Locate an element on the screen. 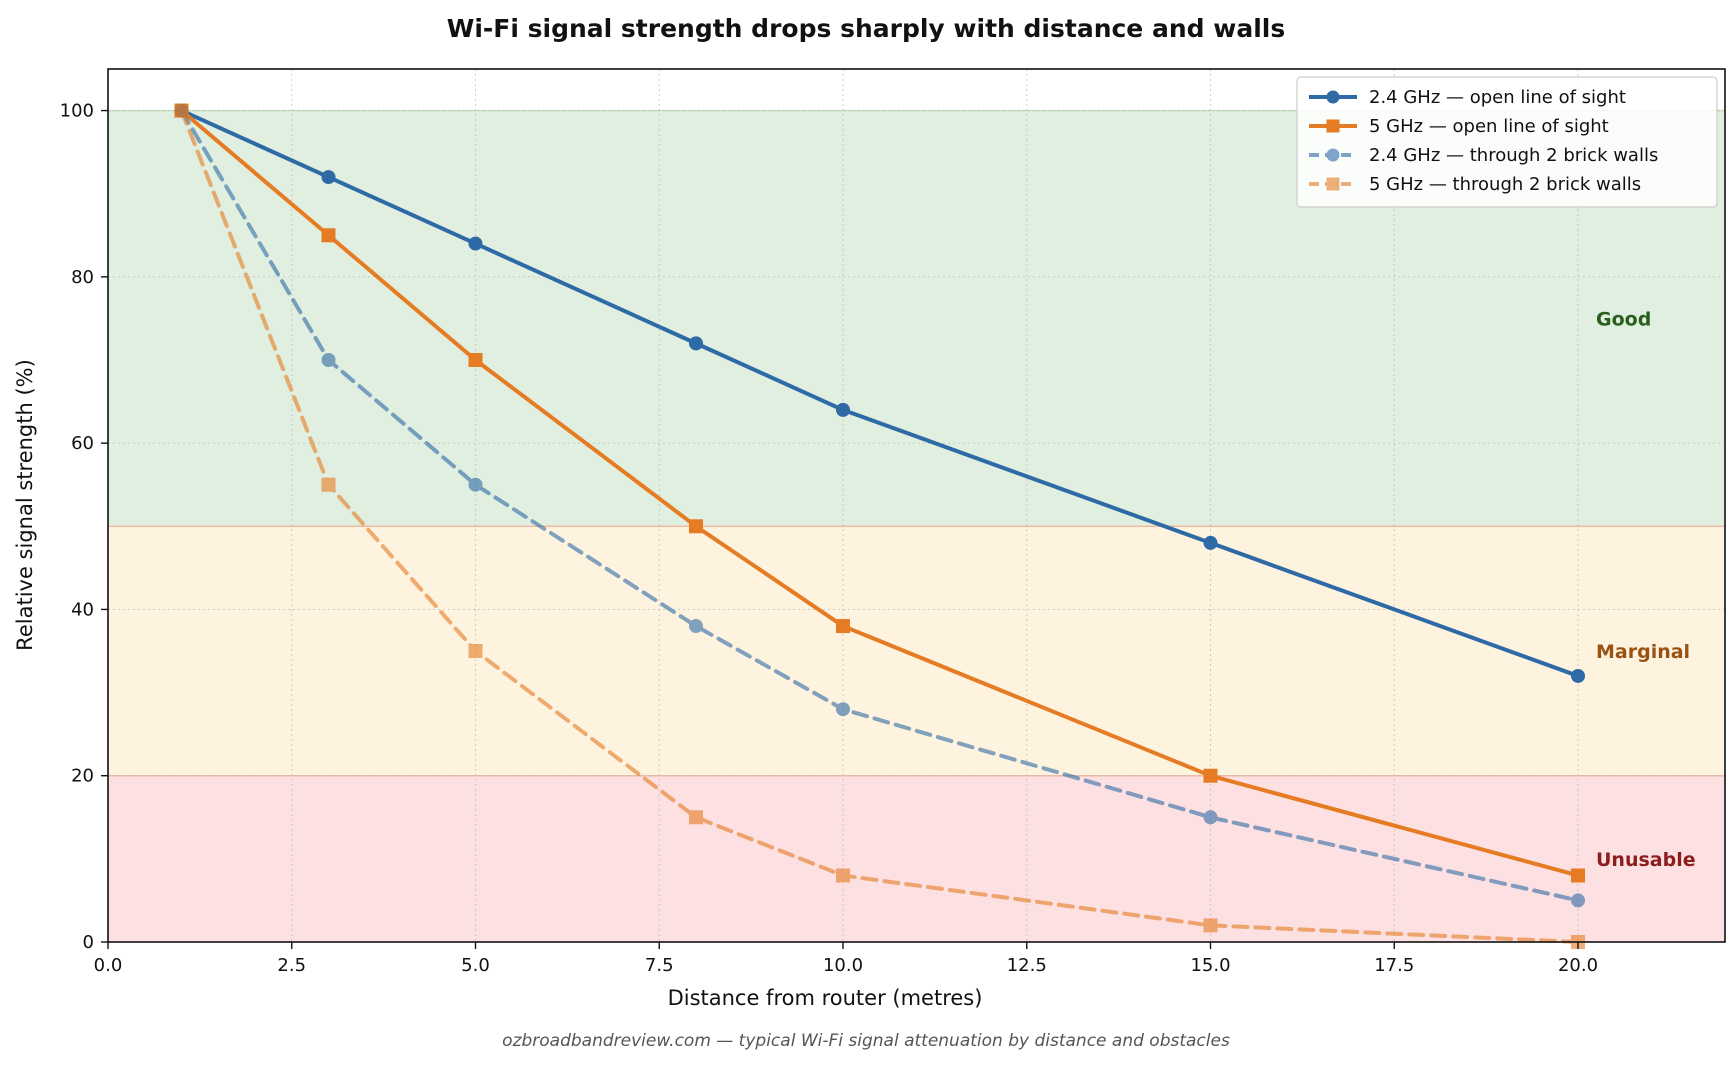  y-tick-label: 20 is located at coordinates (82, 776).